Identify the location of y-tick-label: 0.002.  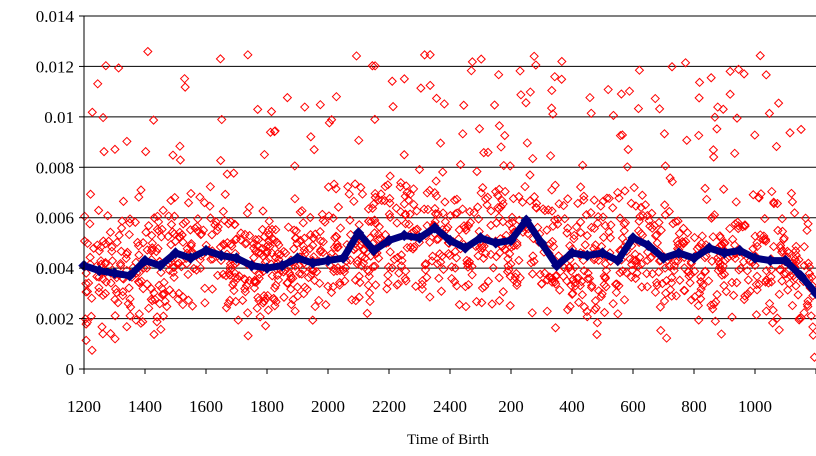
(55, 319).